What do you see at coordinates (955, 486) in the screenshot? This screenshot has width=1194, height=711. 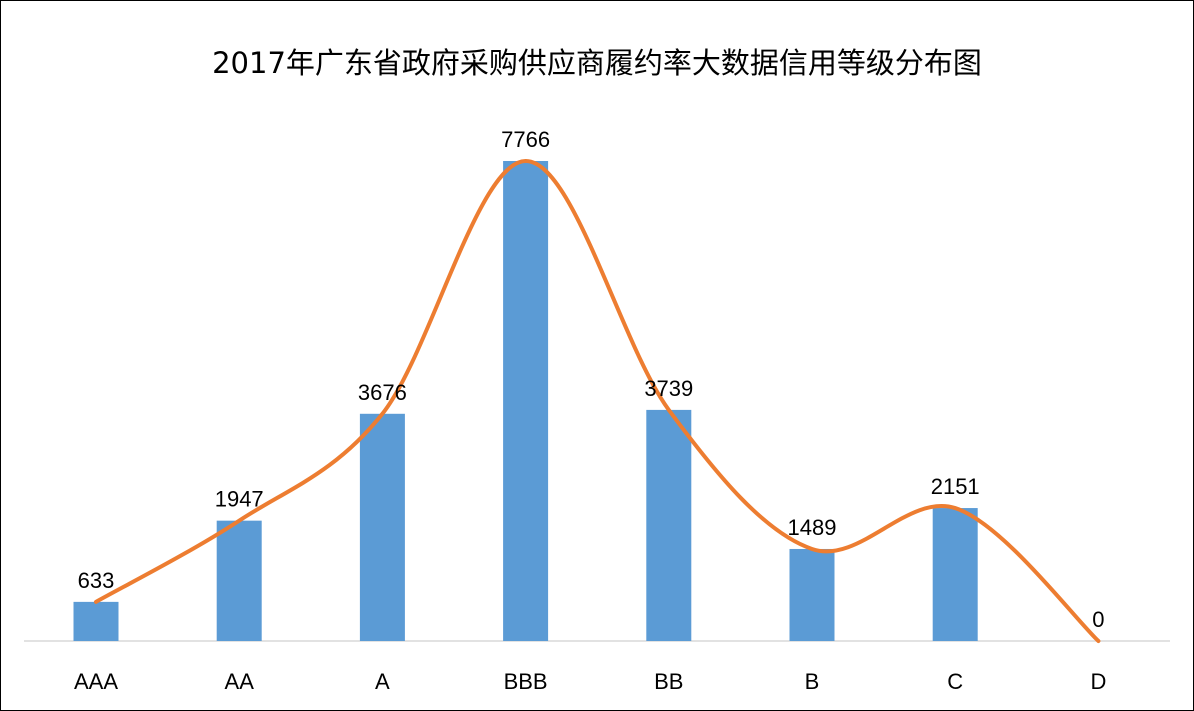 I see `data-label-c: 2151` at bounding box center [955, 486].